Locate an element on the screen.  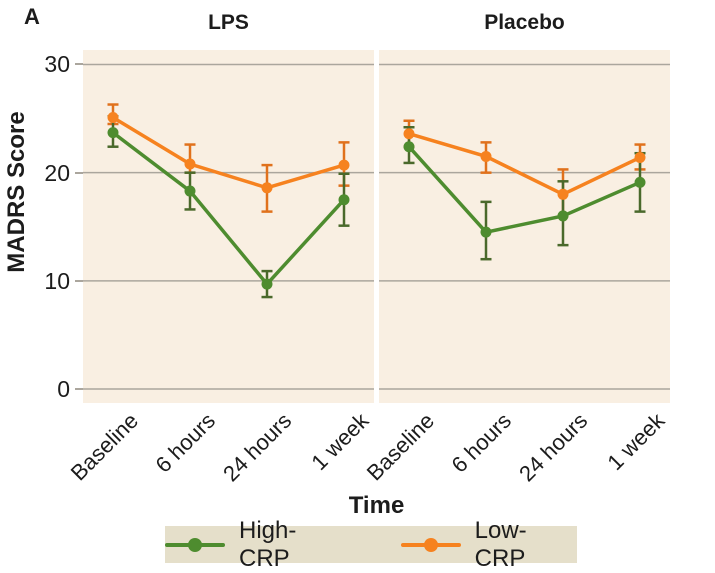
y-tick-label: 0 is located at coordinates (63, 389).